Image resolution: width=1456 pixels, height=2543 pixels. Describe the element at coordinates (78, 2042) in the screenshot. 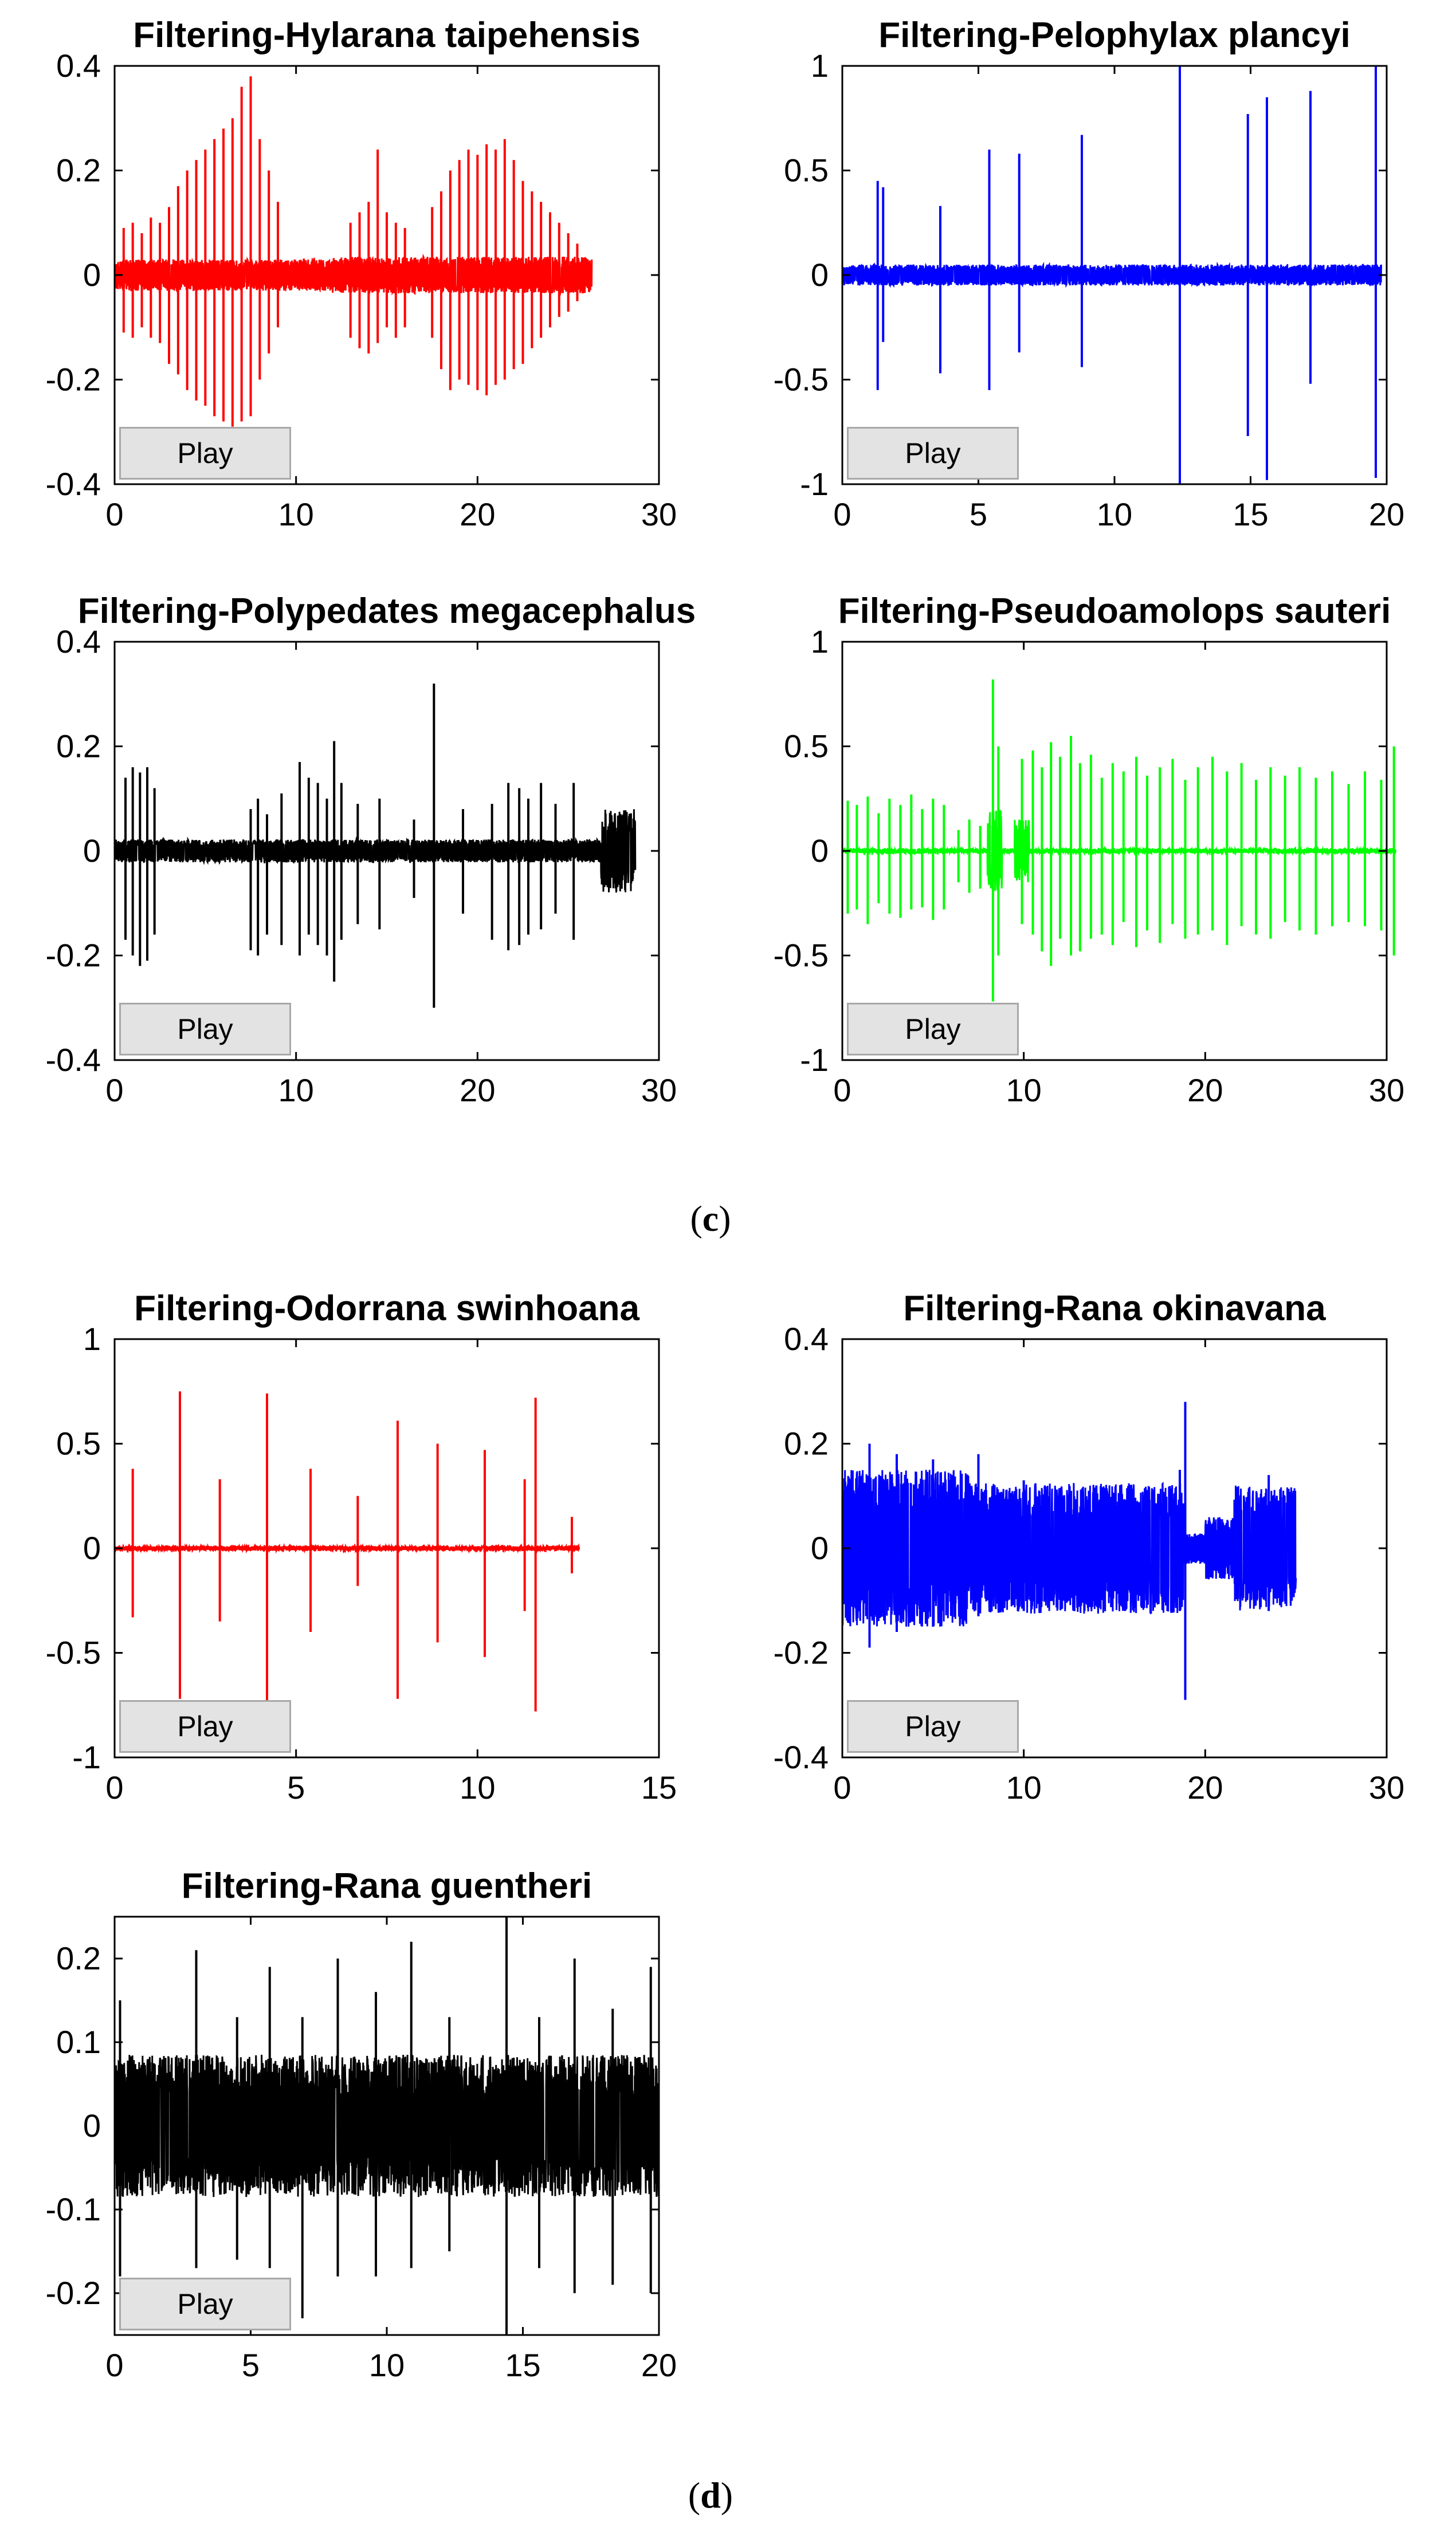

I see `y-tick-label: 0.1` at that location.